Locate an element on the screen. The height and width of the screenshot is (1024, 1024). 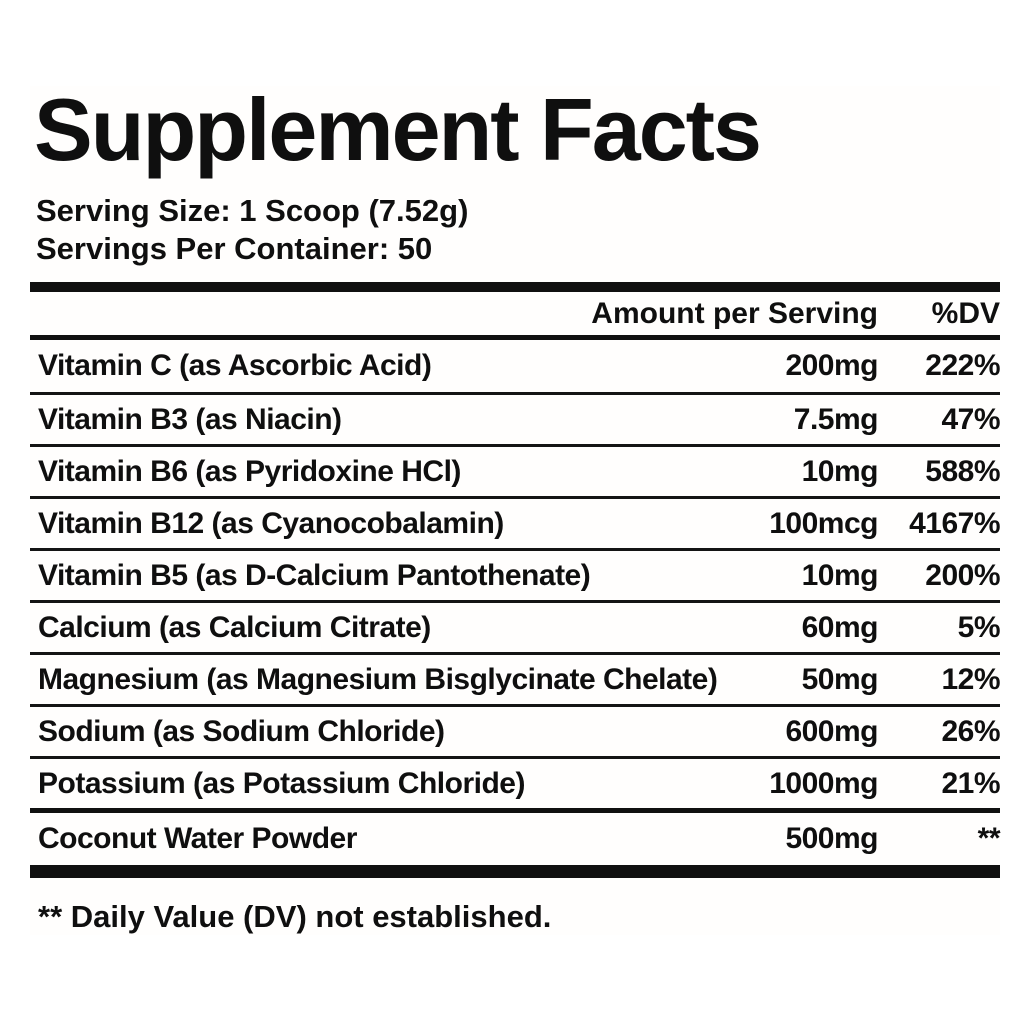
ingredient-amount: 600mg is located at coordinates (831, 731).